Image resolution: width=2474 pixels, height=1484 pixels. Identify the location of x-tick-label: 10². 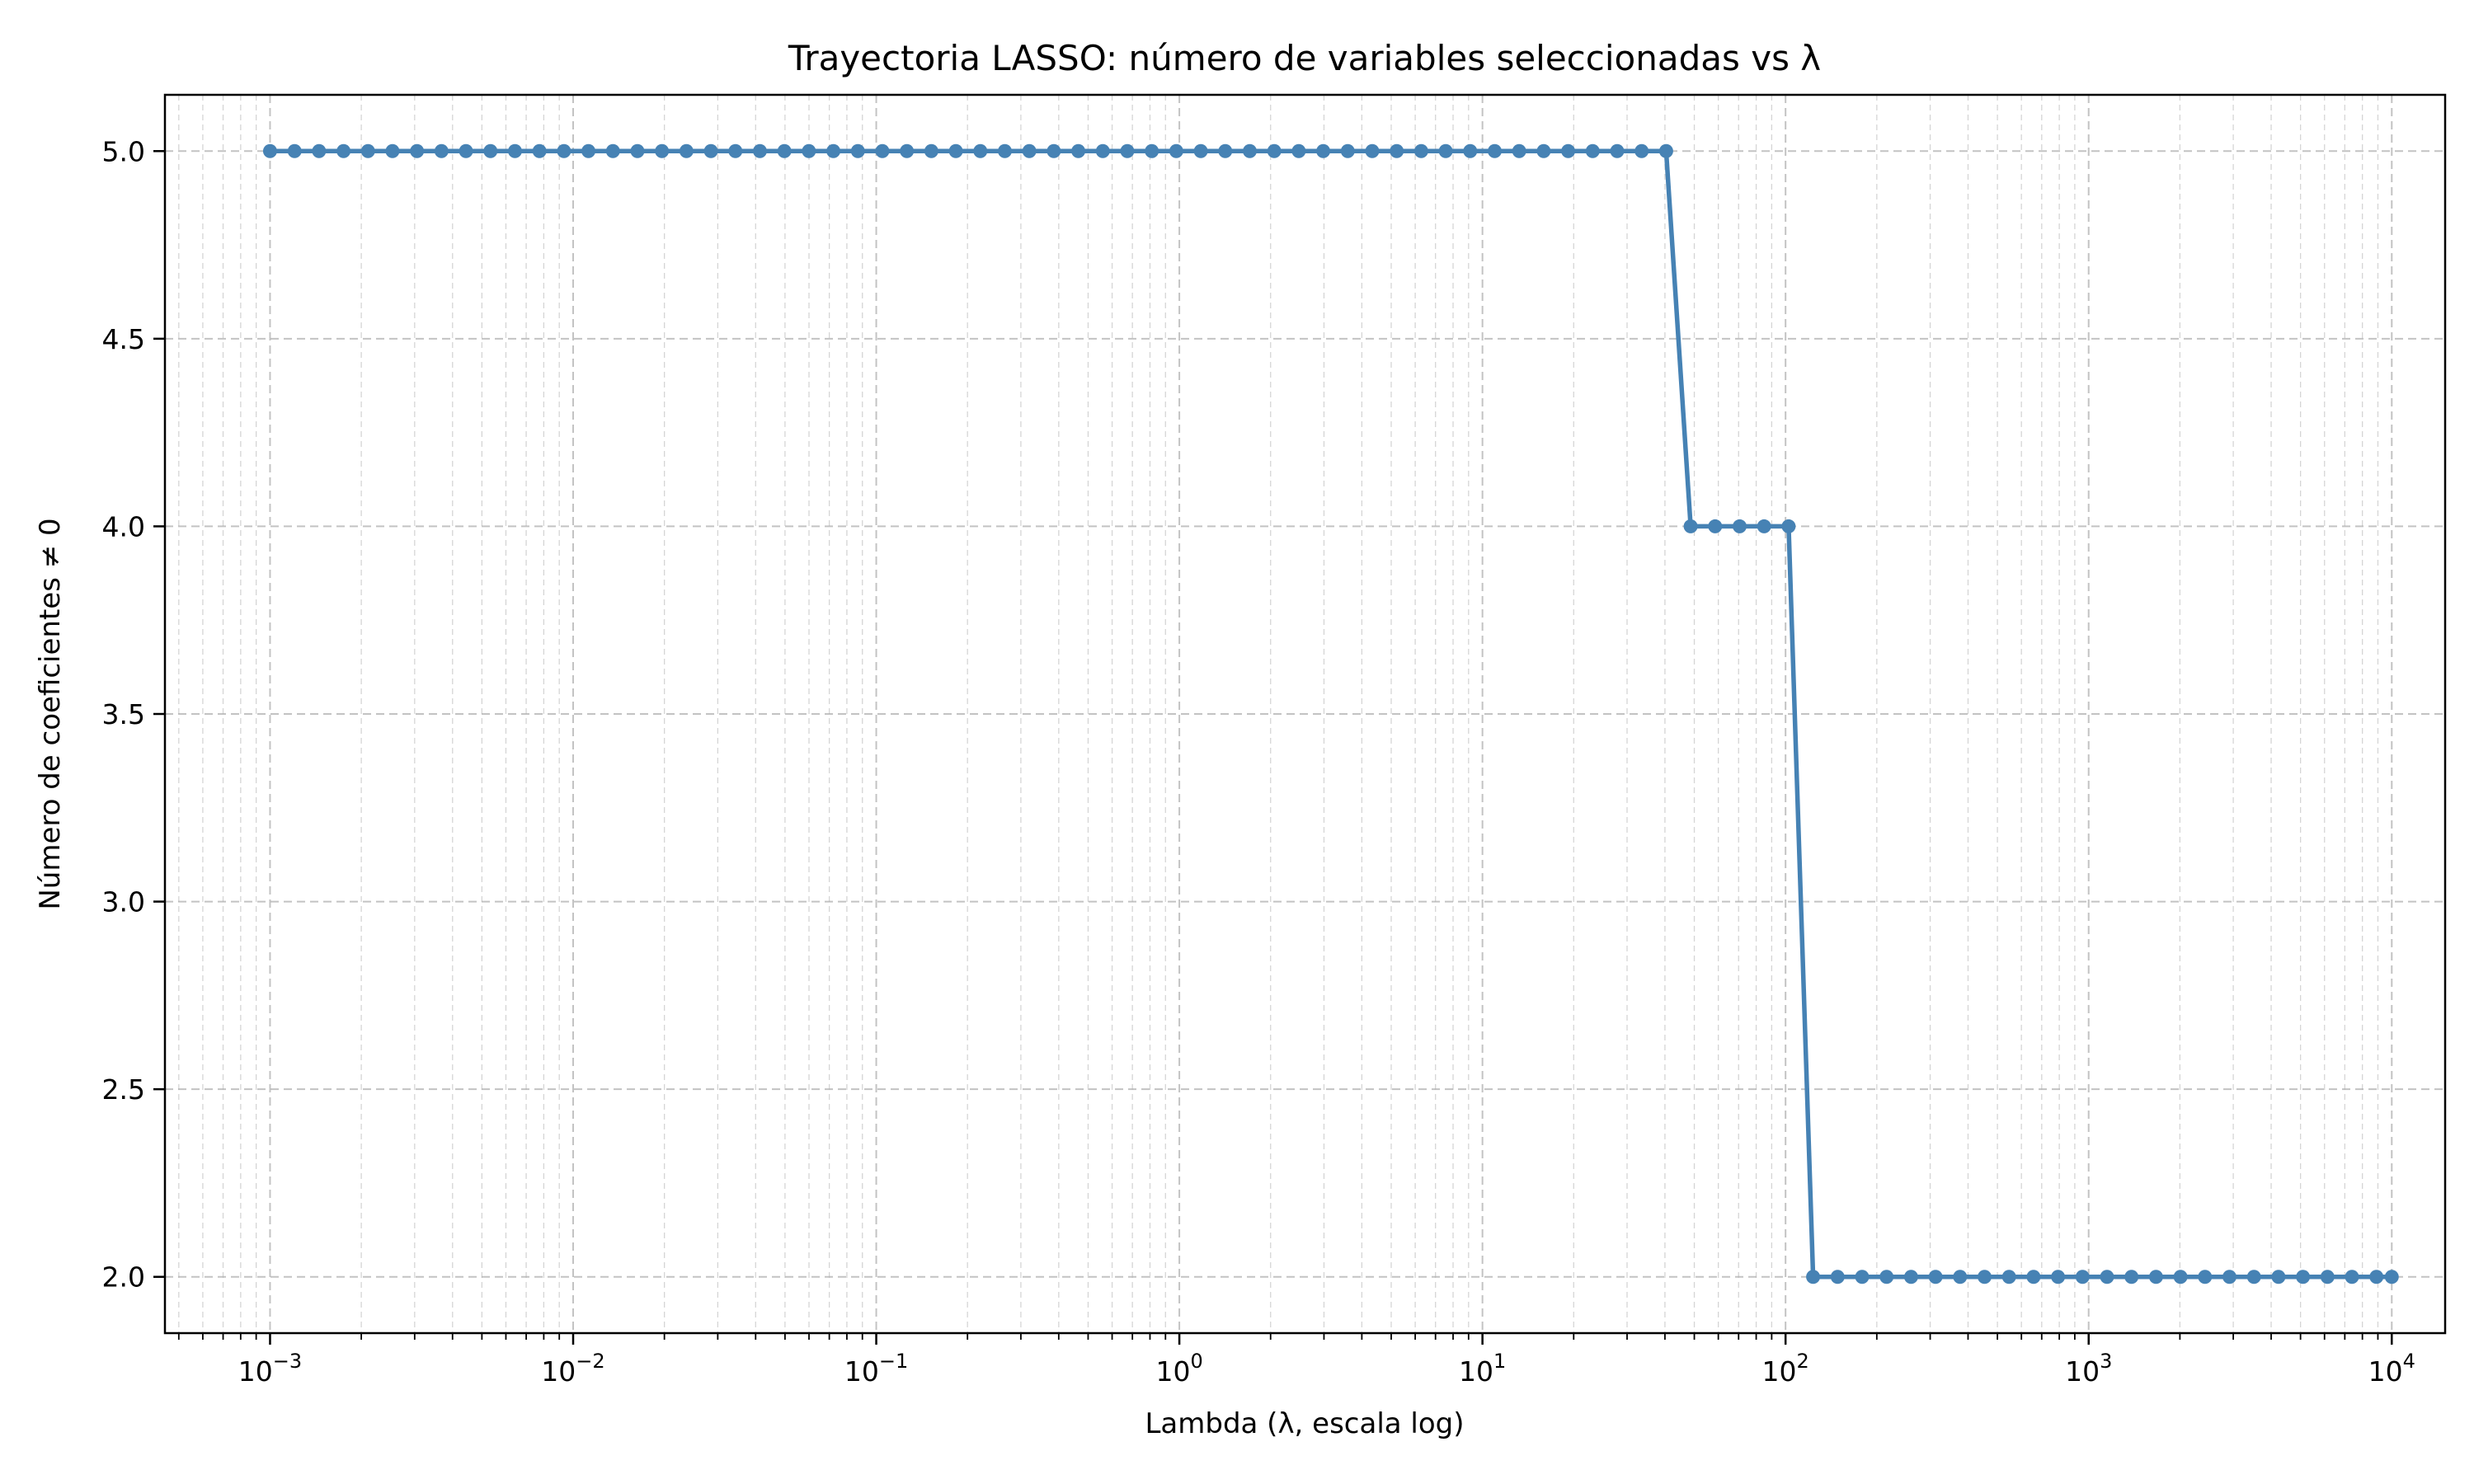
(1785, 1369).